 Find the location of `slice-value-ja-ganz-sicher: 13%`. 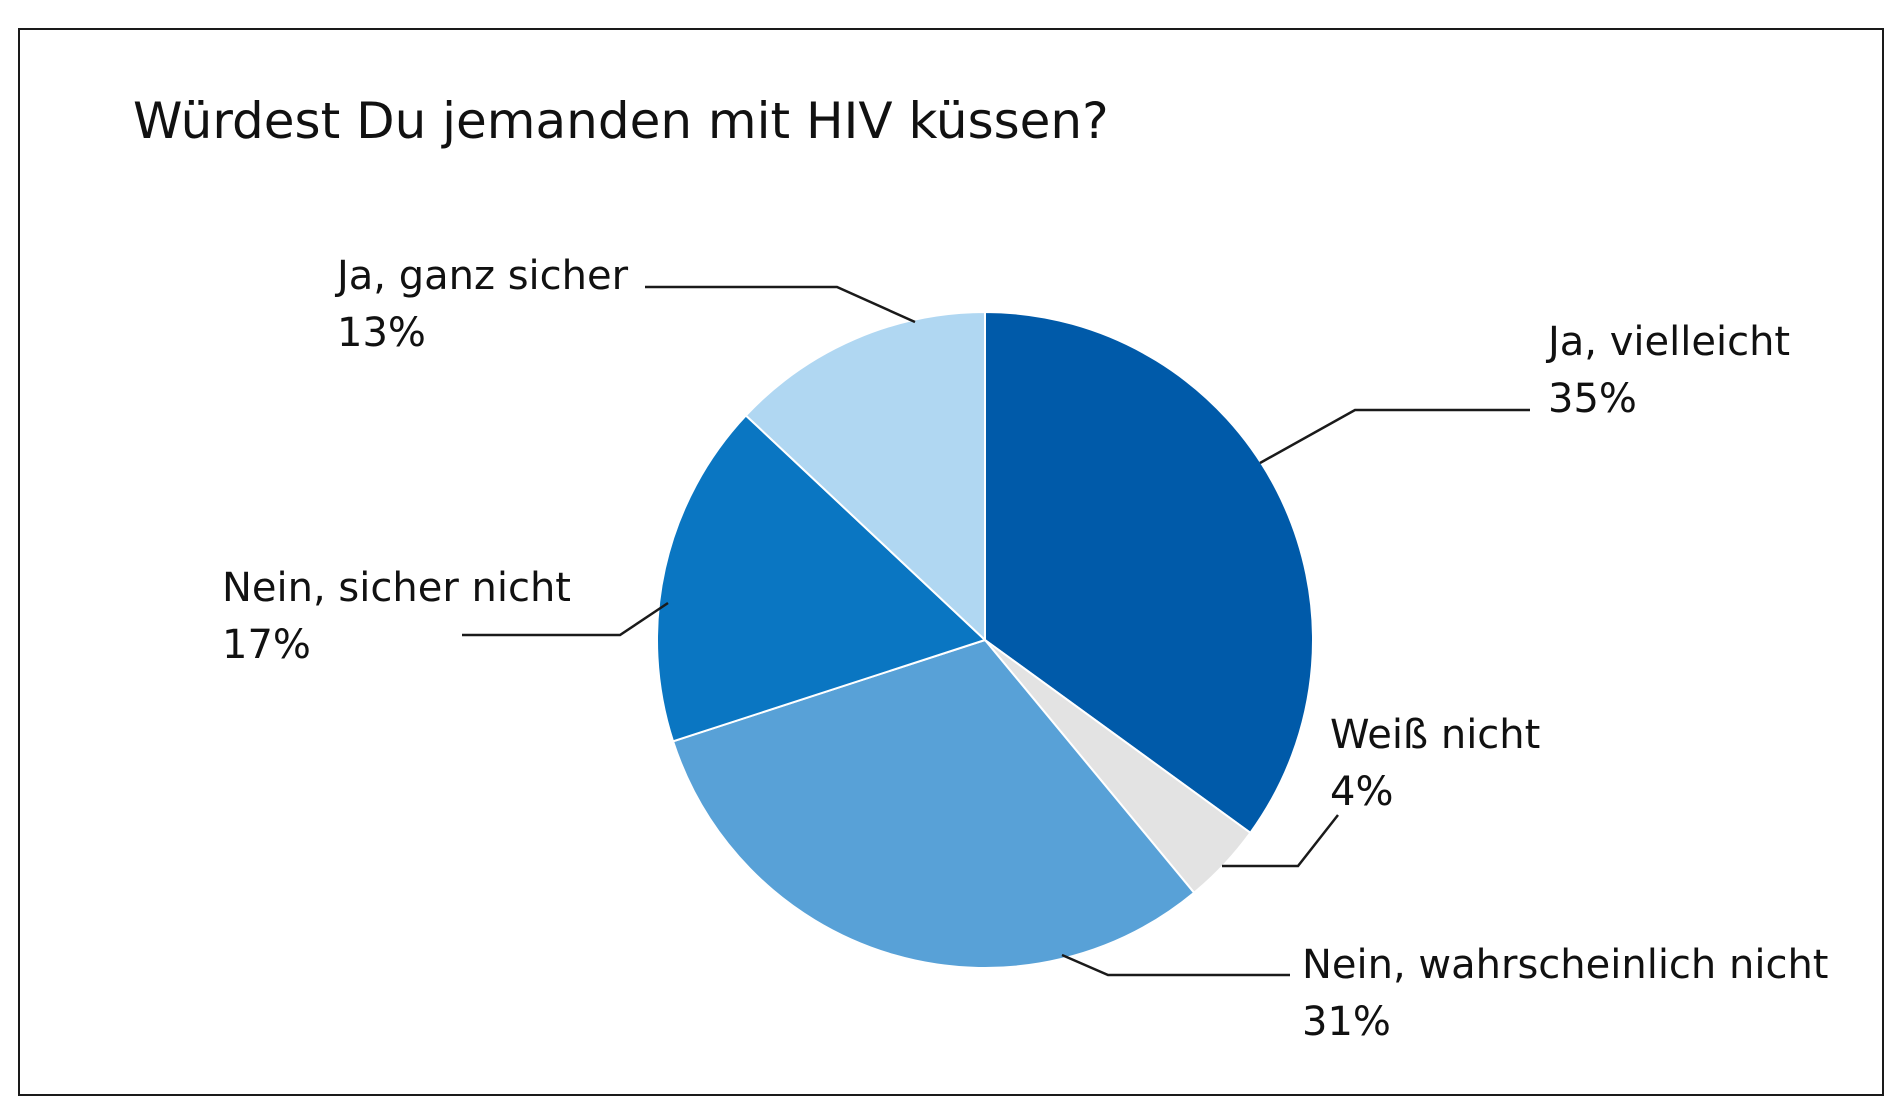

slice-value-ja-ganz-sicher: 13% is located at coordinates (381, 333).